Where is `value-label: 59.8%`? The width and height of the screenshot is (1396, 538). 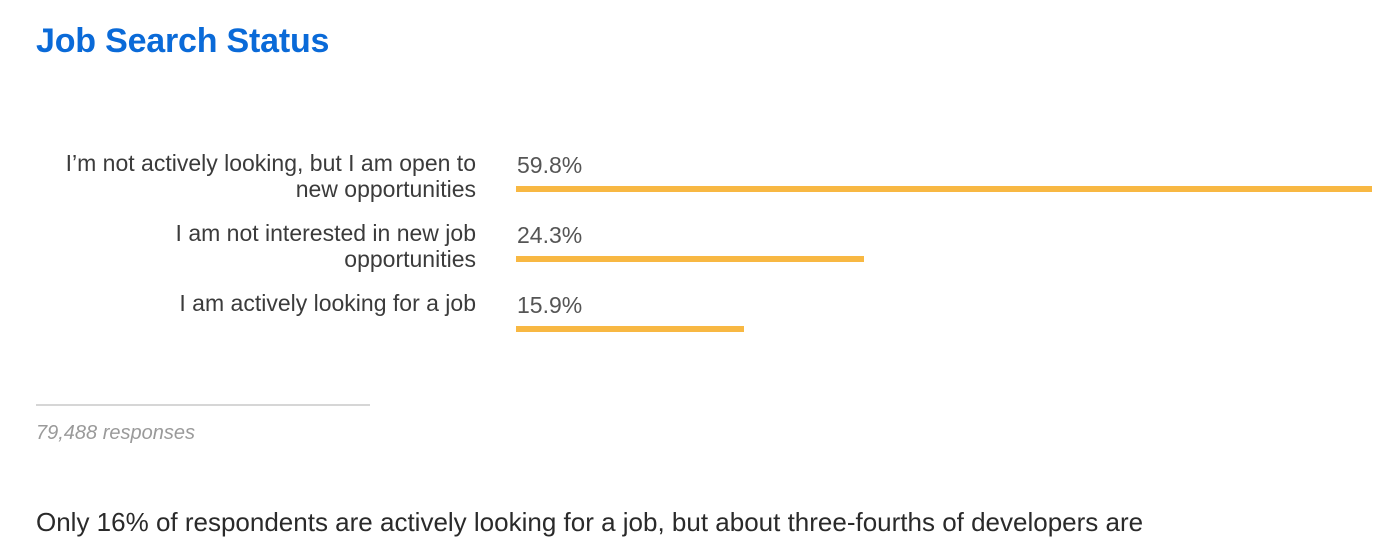 value-label: 59.8% is located at coordinates (550, 165).